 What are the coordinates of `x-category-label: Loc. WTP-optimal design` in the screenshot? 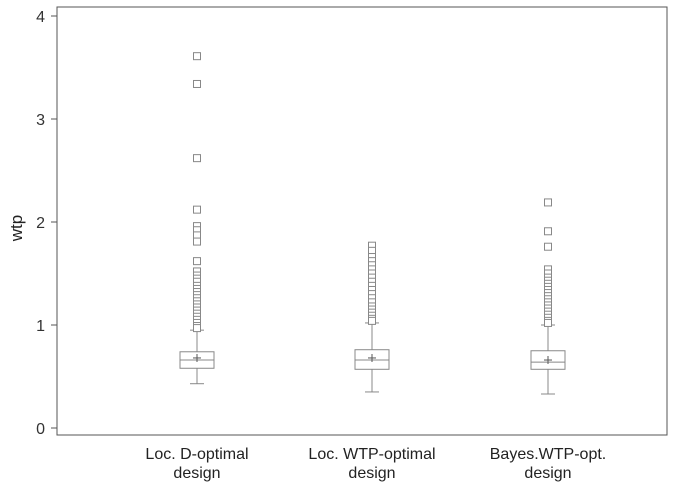 It's located at (371, 464).